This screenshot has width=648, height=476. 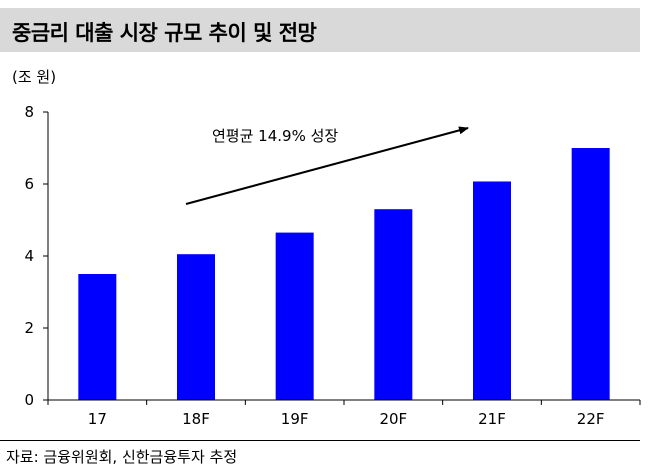 What do you see at coordinates (295, 419) in the screenshot?
I see `x-tick-label: 19F` at bounding box center [295, 419].